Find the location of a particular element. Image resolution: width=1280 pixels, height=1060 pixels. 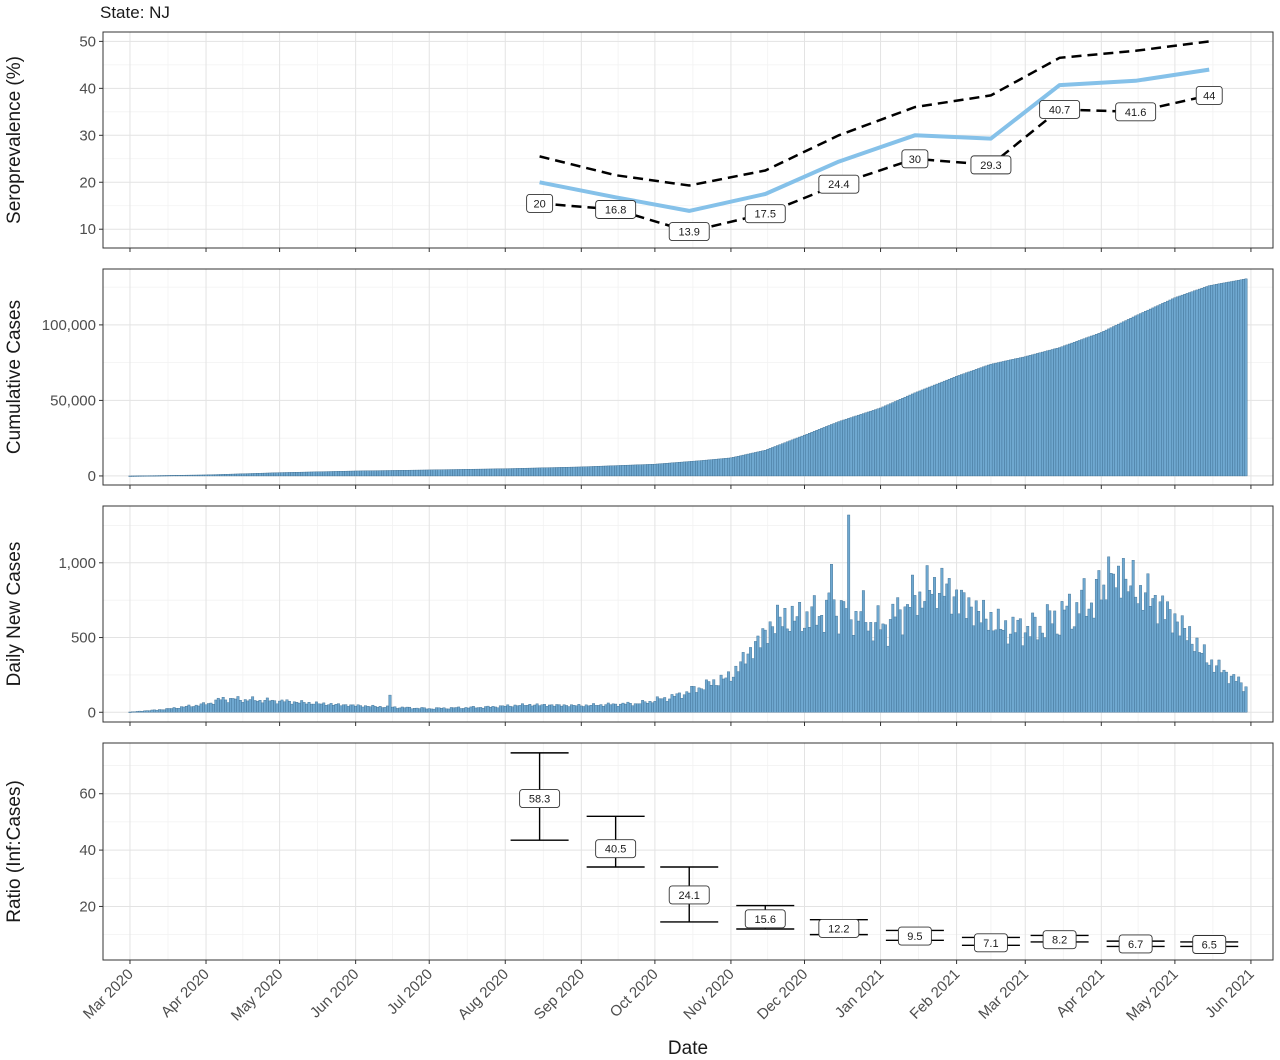

panel-content is located at coordinates (874, 136).